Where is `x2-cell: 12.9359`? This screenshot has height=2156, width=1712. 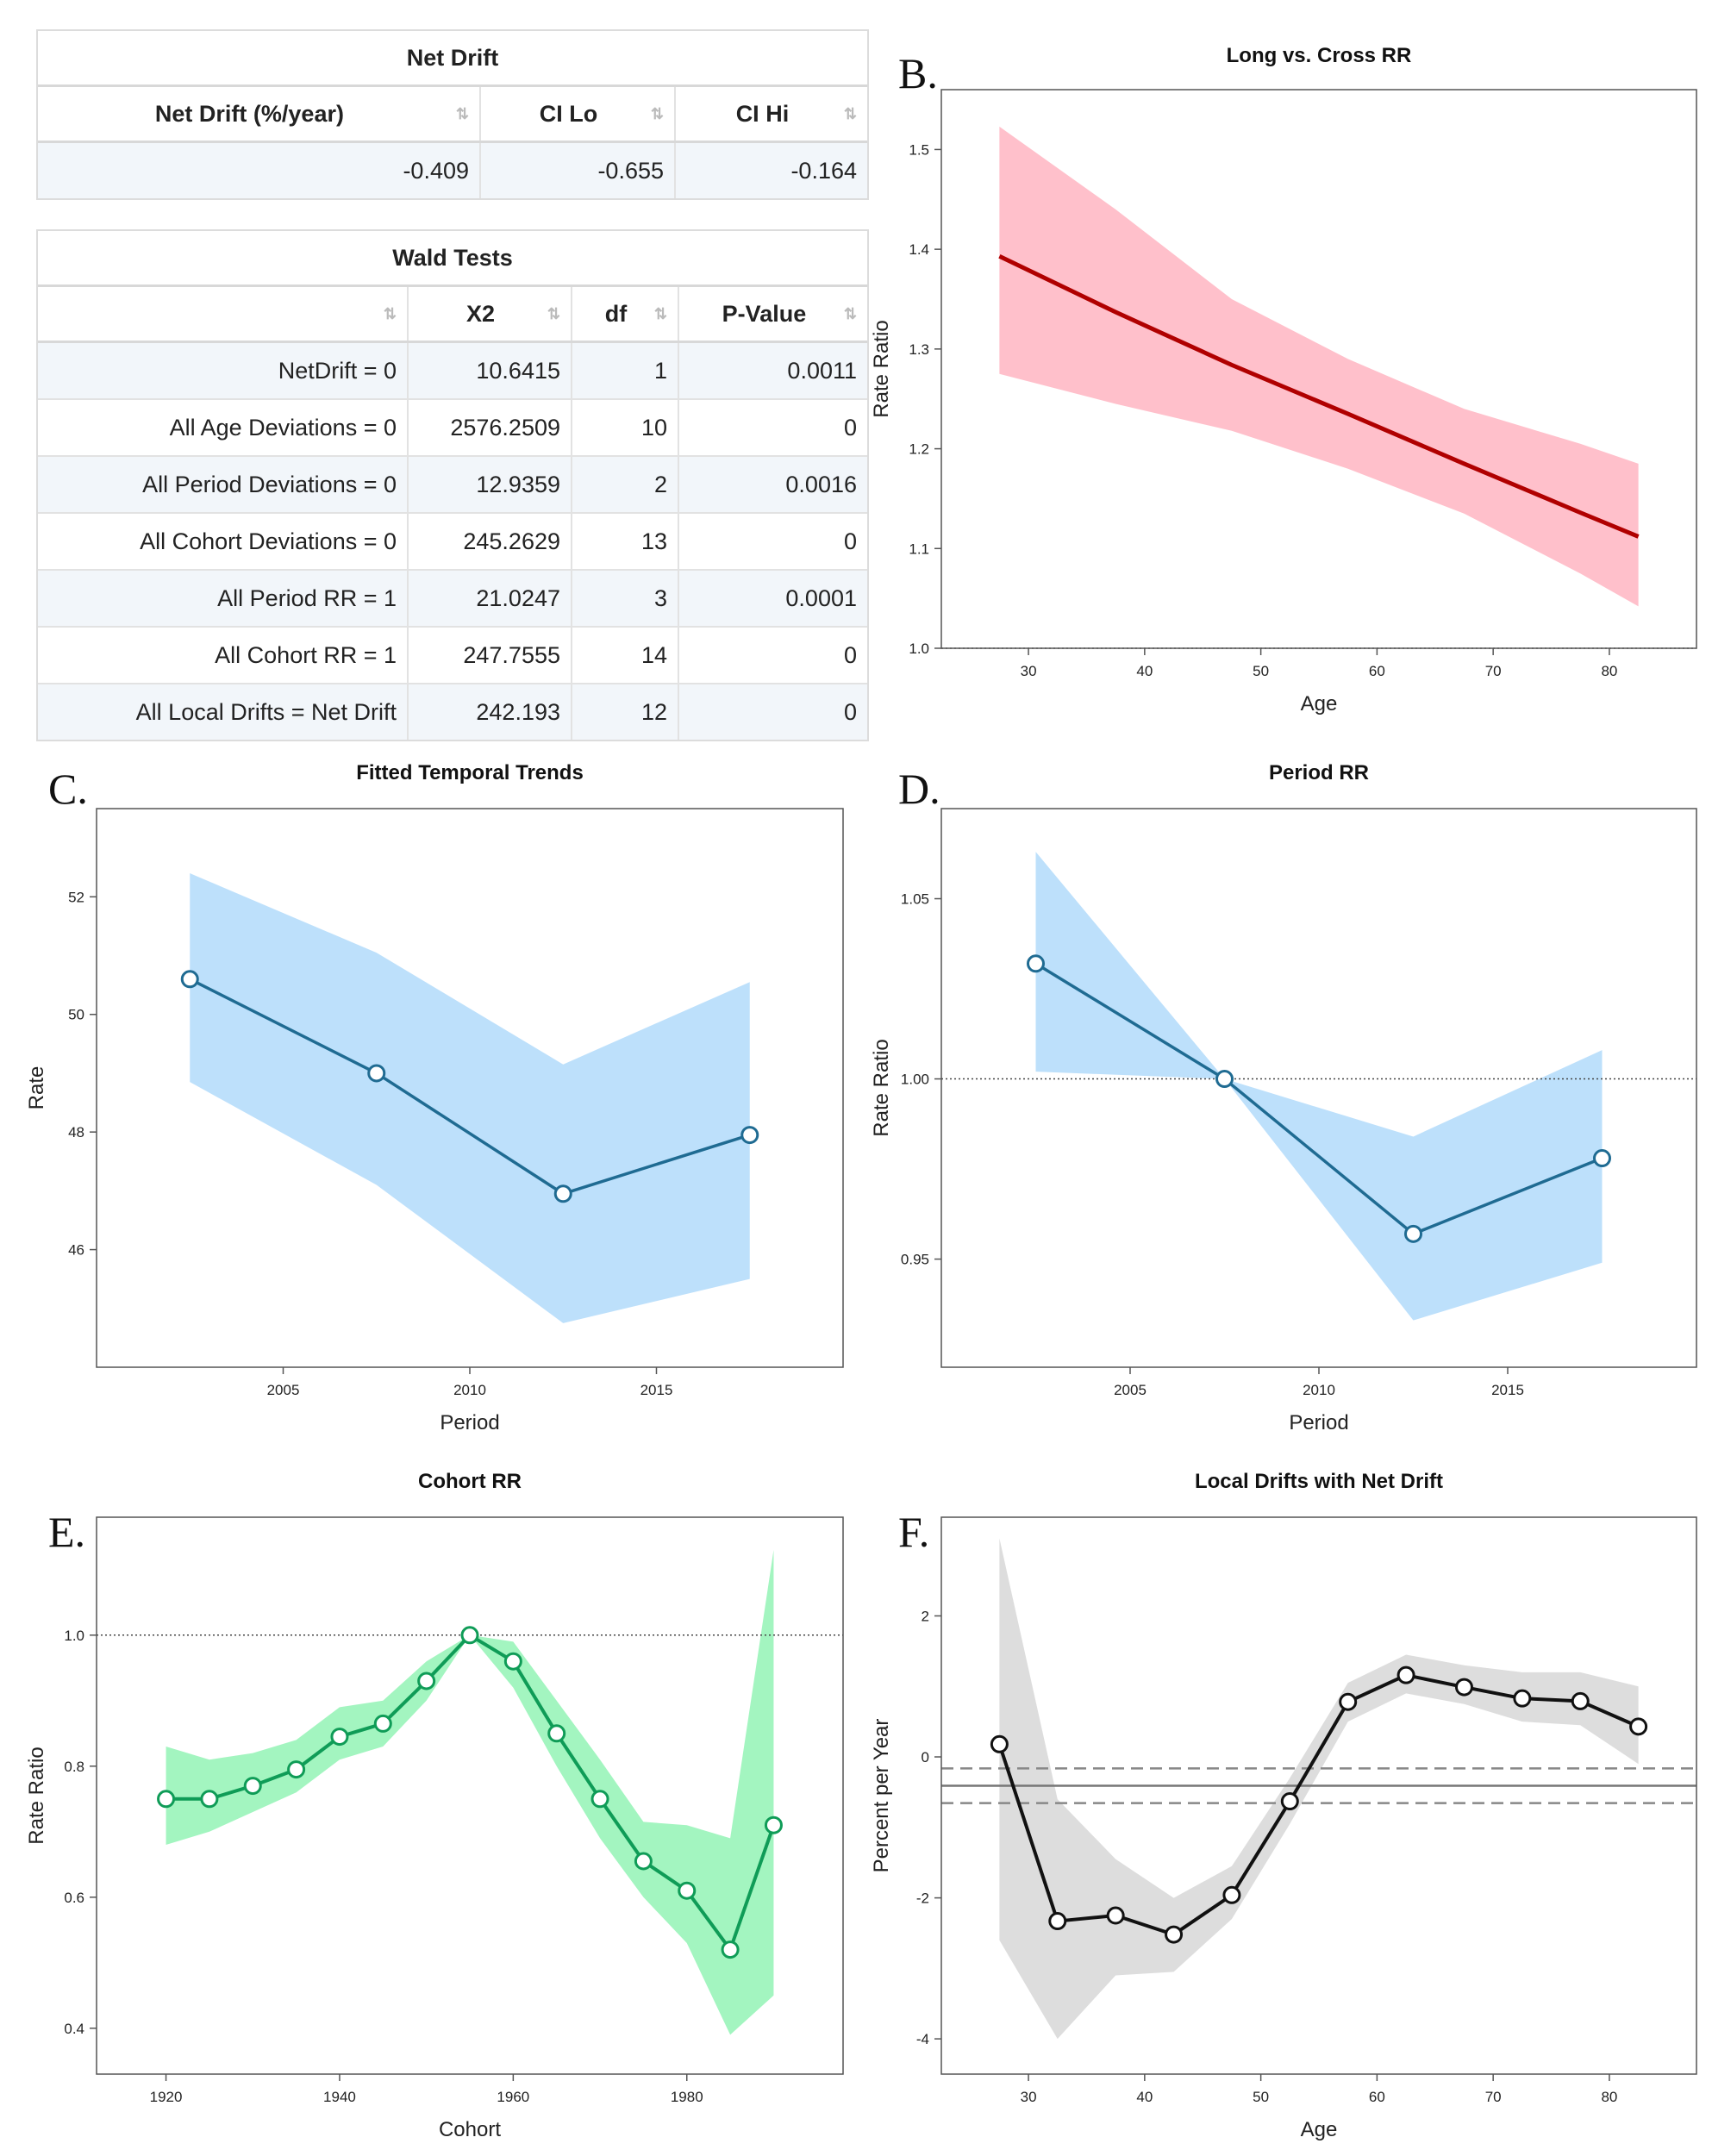 x2-cell: 12.9359 is located at coordinates (491, 484).